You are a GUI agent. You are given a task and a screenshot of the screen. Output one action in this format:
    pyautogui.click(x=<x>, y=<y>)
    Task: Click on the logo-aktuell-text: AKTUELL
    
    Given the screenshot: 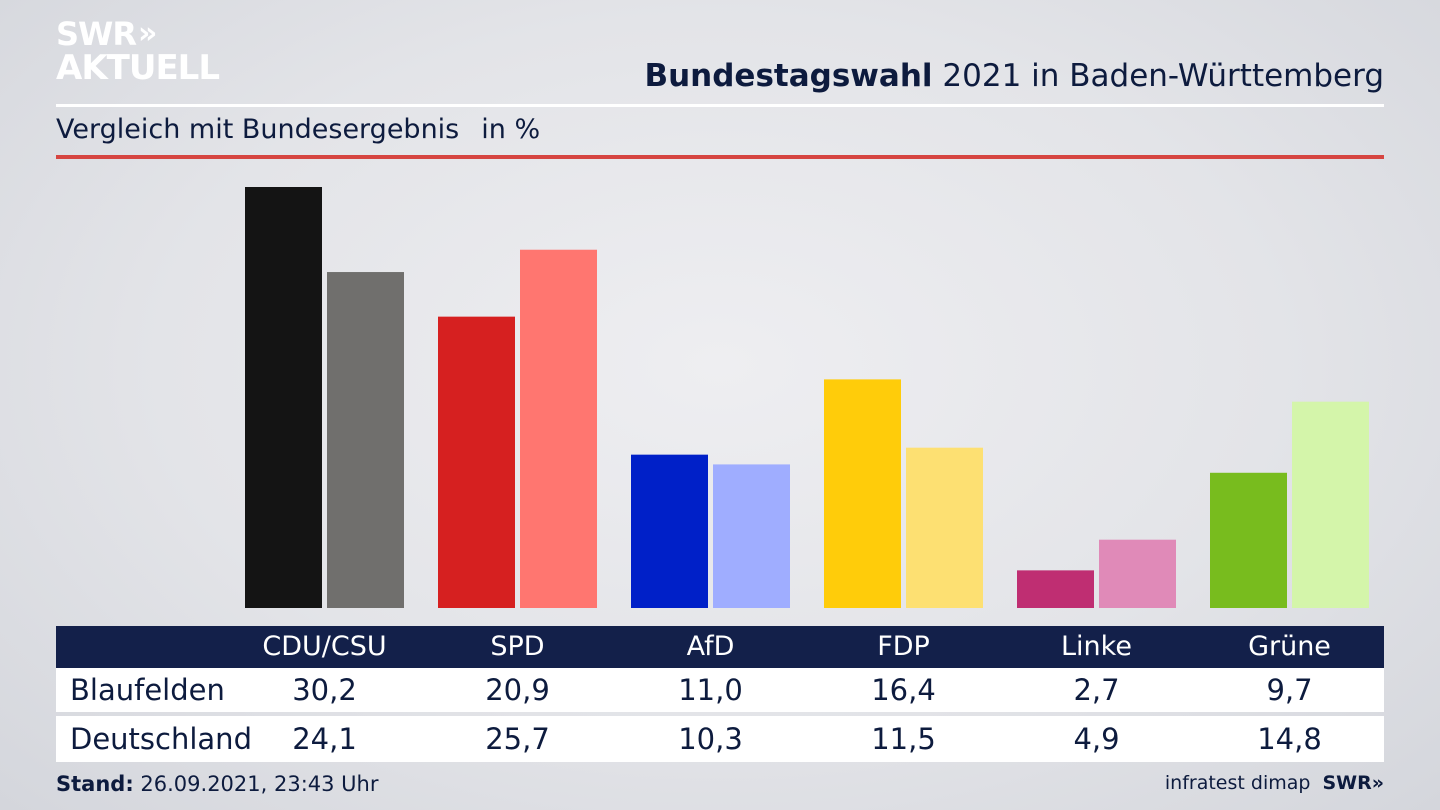 What is the action you would take?
    pyautogui.click(x=138, y=68)
    